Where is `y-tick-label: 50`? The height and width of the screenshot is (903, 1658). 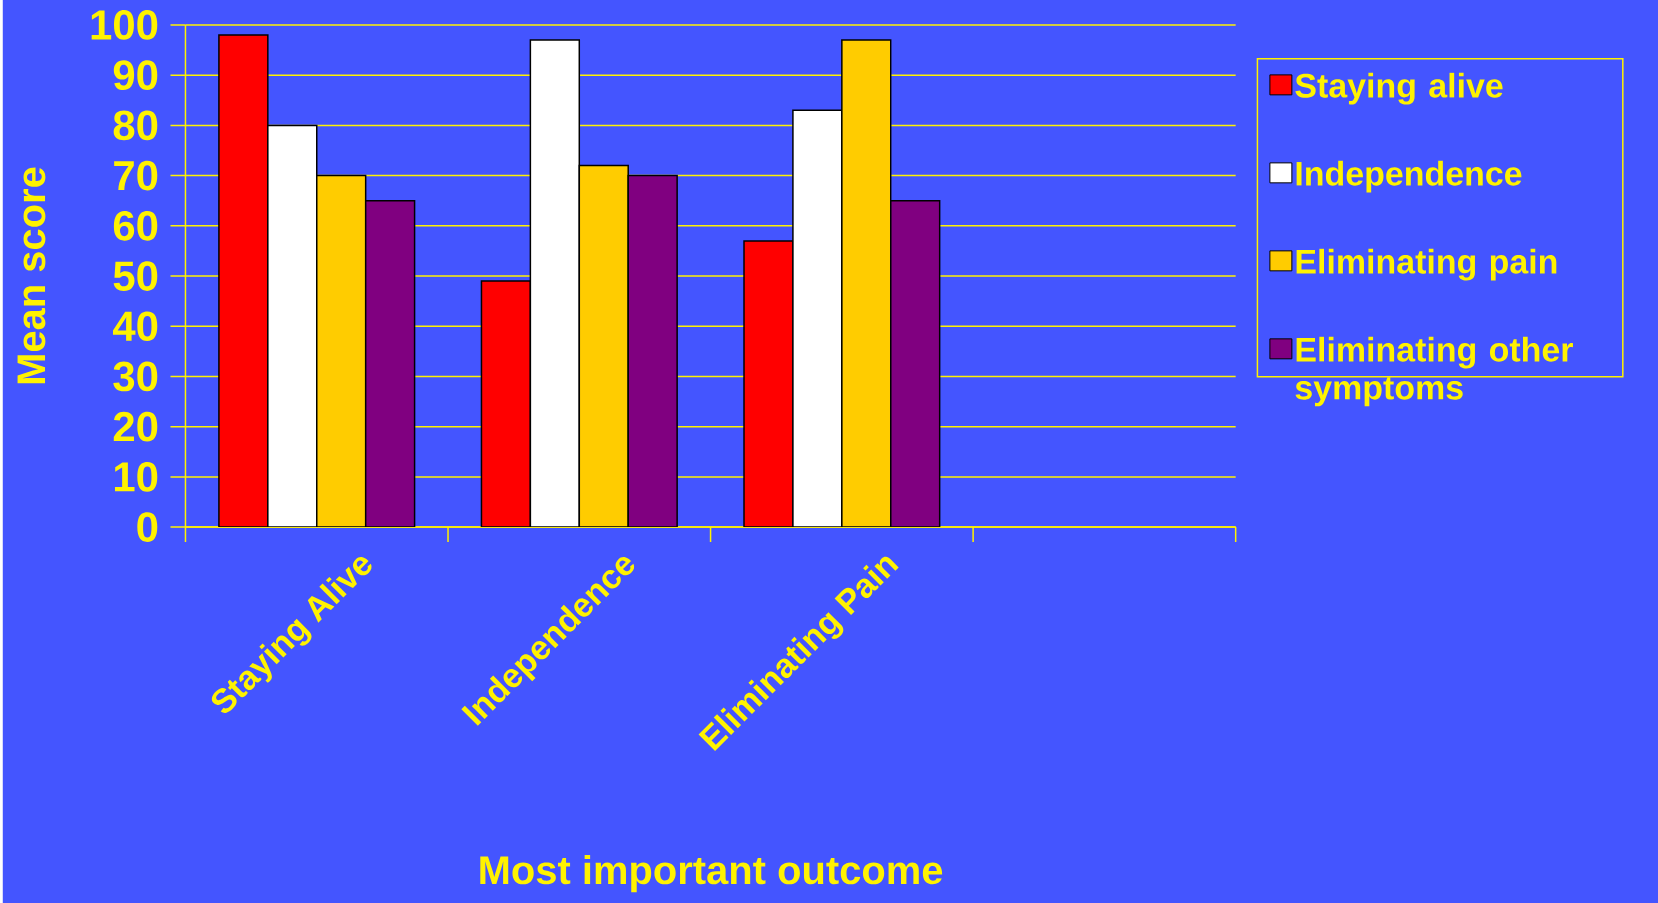 y-tick-label: 50 is located at coordinates (135, 275).